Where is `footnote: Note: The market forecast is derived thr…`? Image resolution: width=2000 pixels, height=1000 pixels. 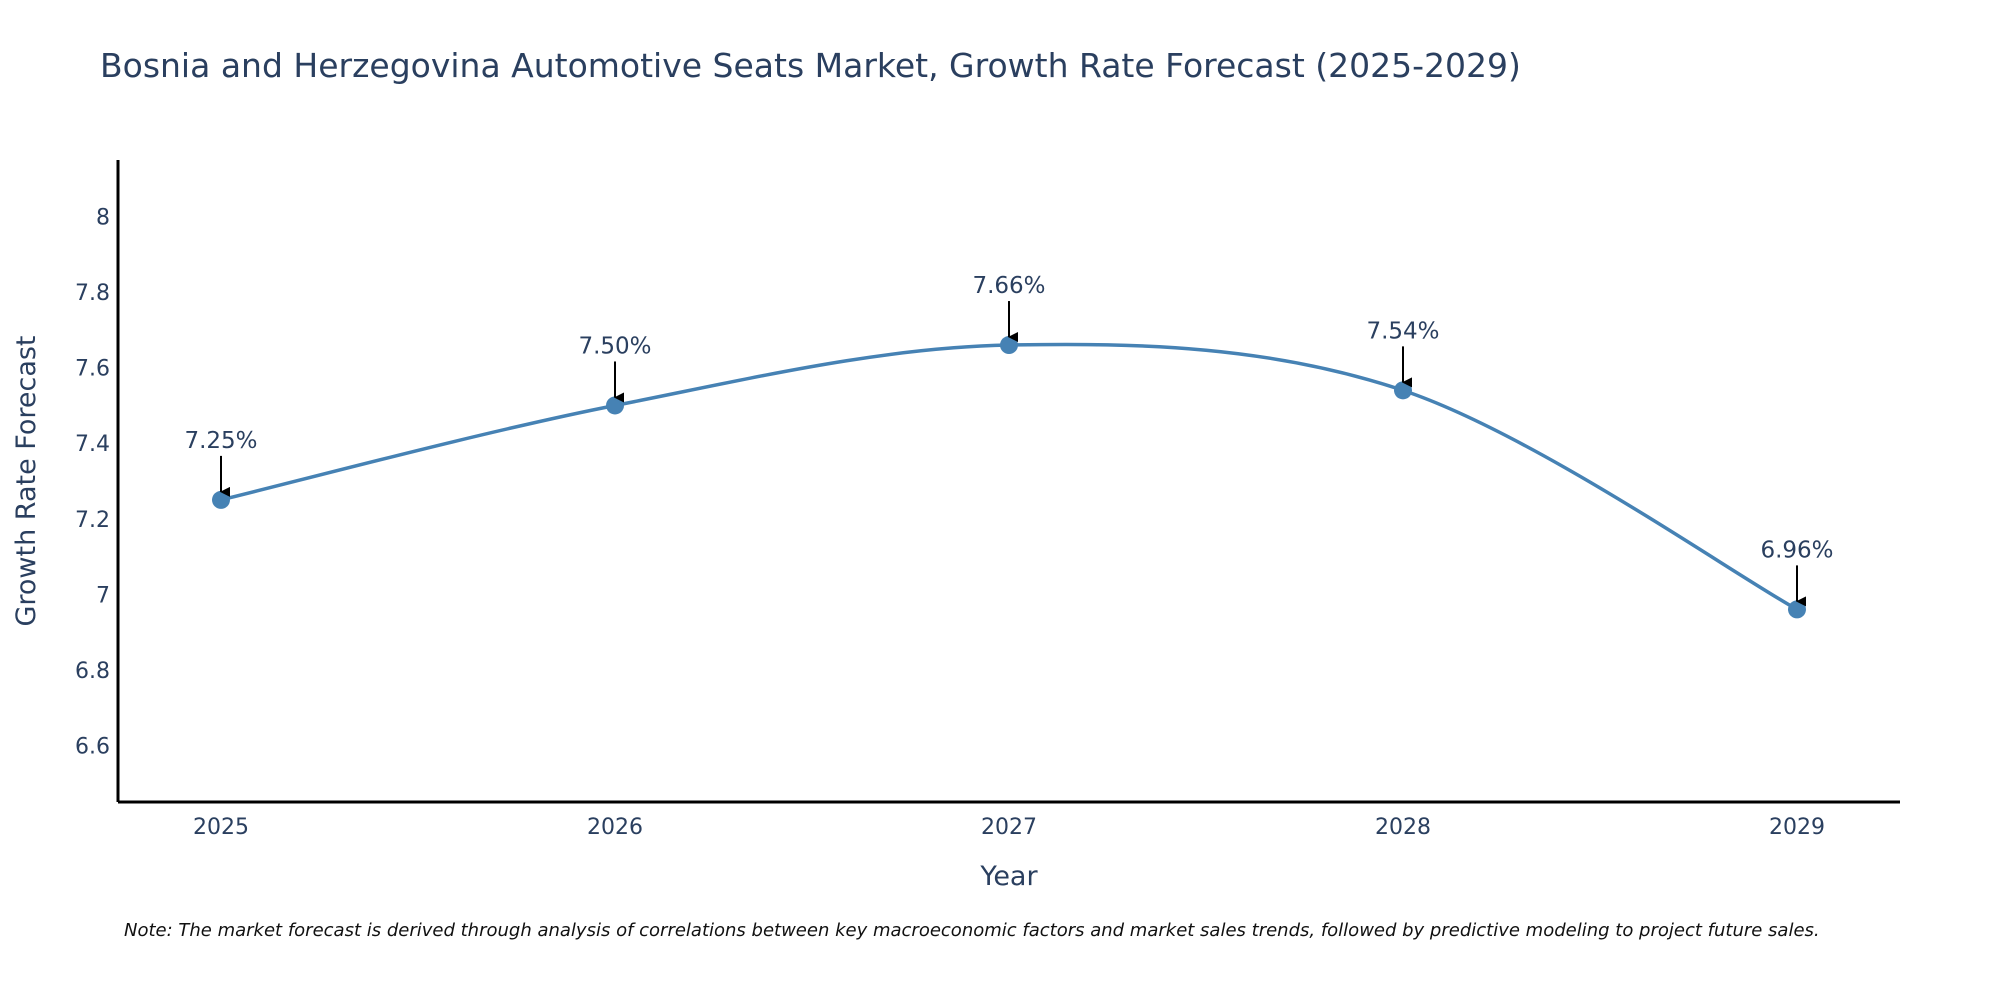 footnote: Note: The market forecast is derived thr… is located at coordinates (972, 930).